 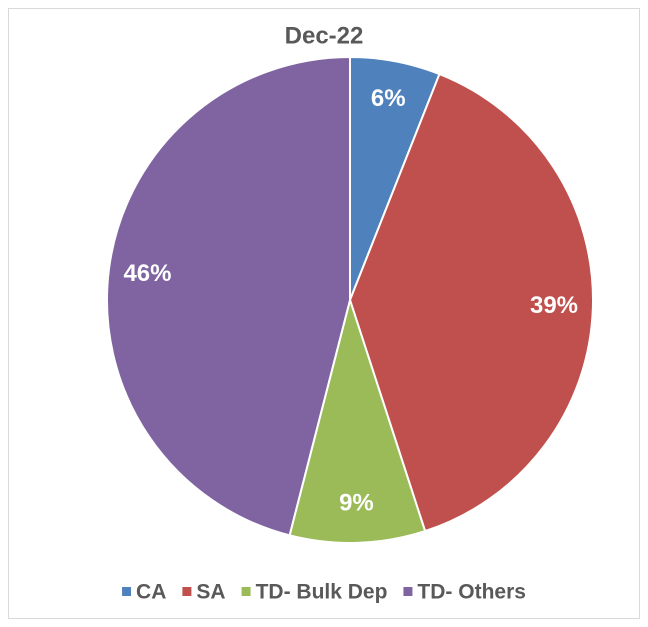 I want to click on pie-slice, so click(x=357, y=420).